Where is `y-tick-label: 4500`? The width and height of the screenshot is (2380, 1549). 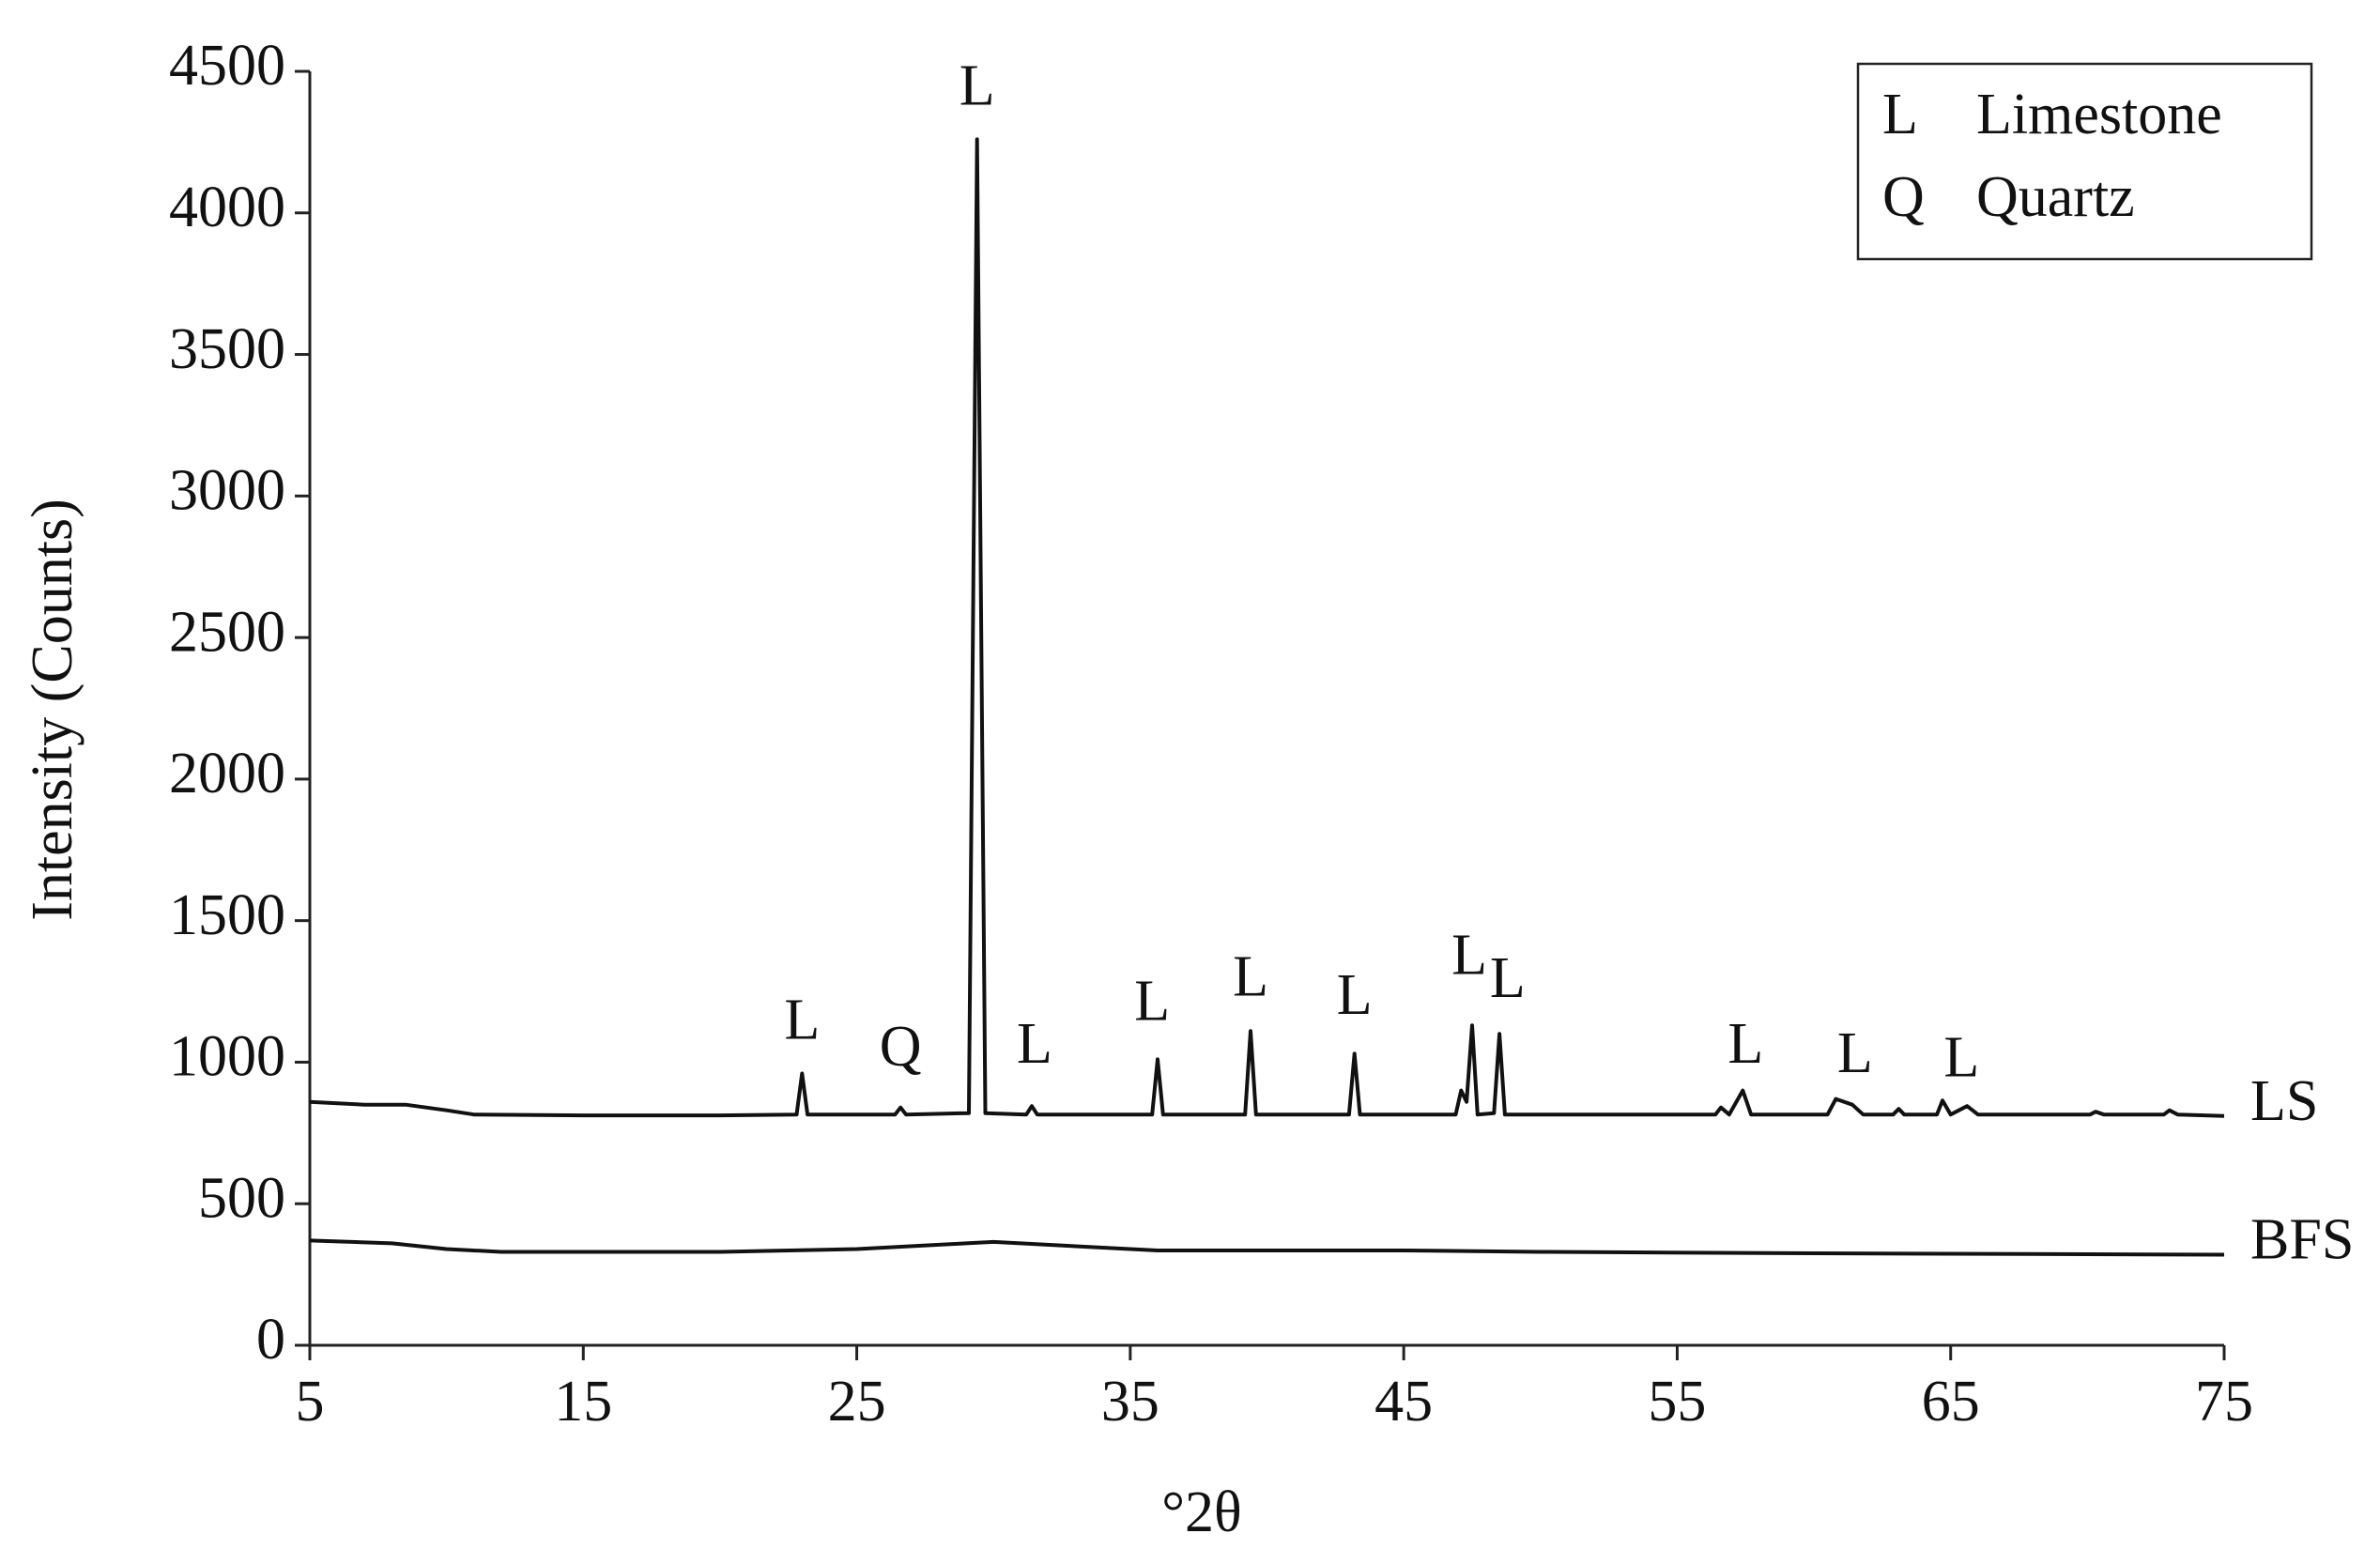 y-tick-label: 4500 is located at coordinates (227, 66).